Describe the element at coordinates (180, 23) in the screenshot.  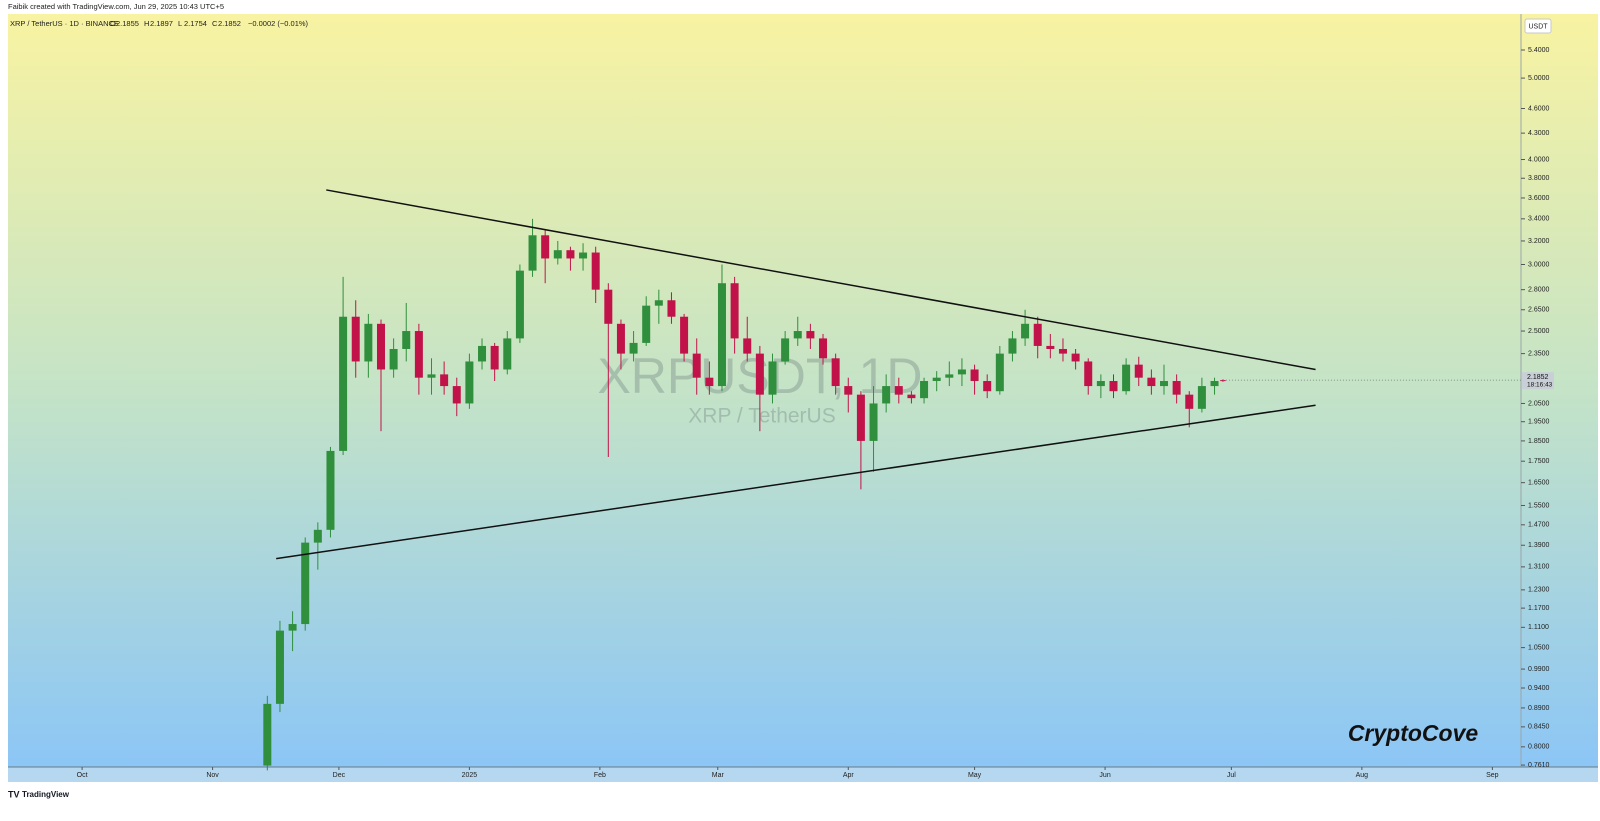
I see `ohlc-label: L` at that location.